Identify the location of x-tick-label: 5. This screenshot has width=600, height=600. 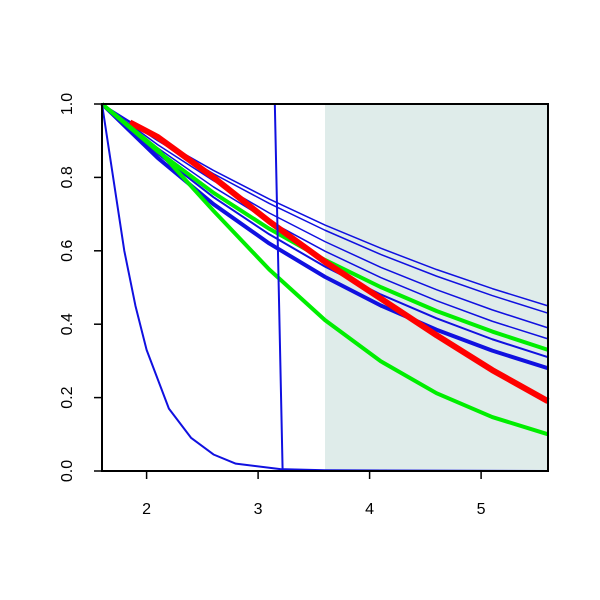
(481, 509).